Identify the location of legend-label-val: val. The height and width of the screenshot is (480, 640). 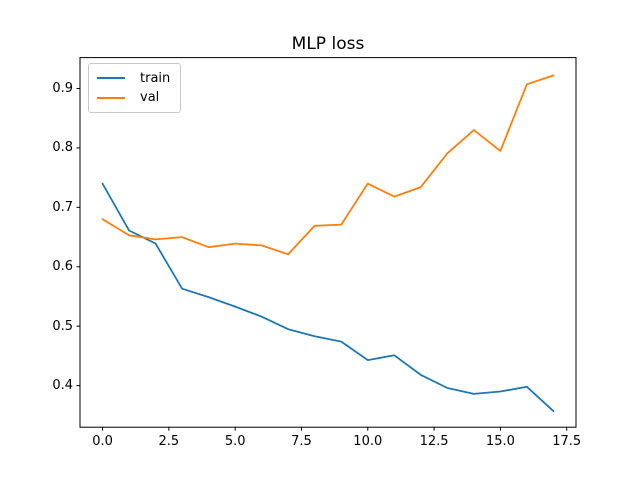
(150, 98).